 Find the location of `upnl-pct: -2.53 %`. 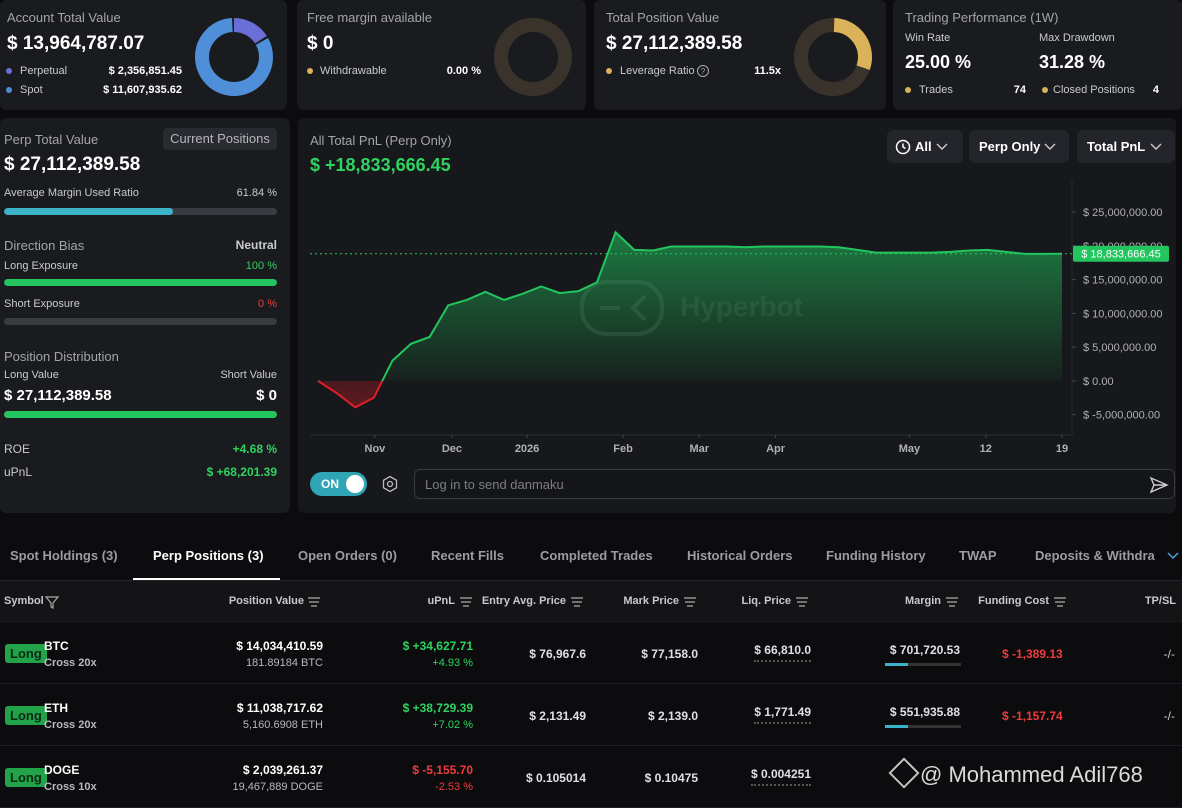

upnl-pct: -2.53 % is located at coordinates (454, 787).